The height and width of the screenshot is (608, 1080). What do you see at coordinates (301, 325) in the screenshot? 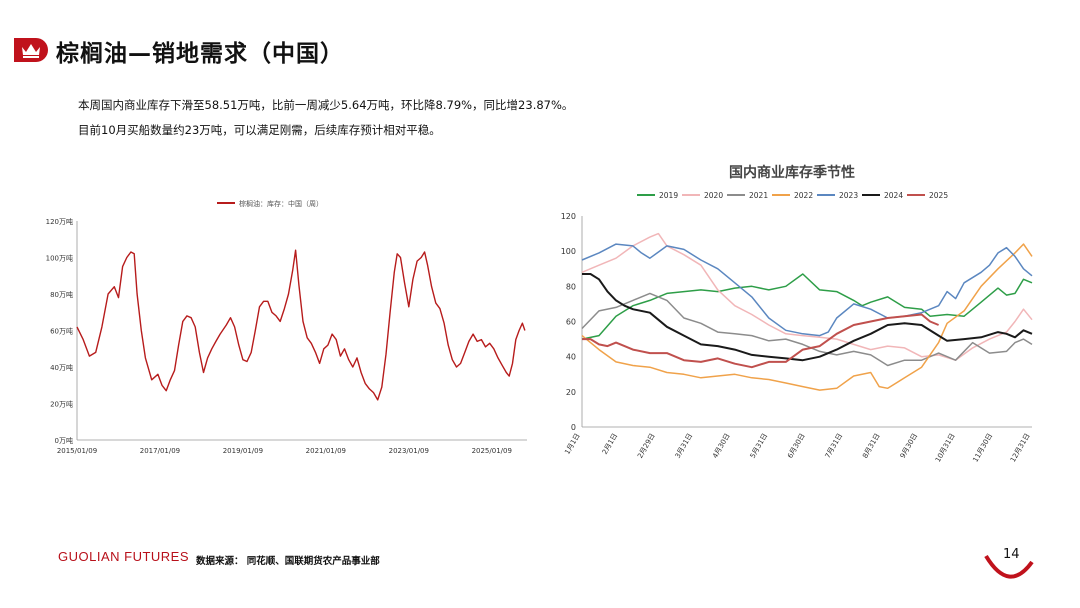
I see `series-line-inventory` at bounding box center [301, 325].